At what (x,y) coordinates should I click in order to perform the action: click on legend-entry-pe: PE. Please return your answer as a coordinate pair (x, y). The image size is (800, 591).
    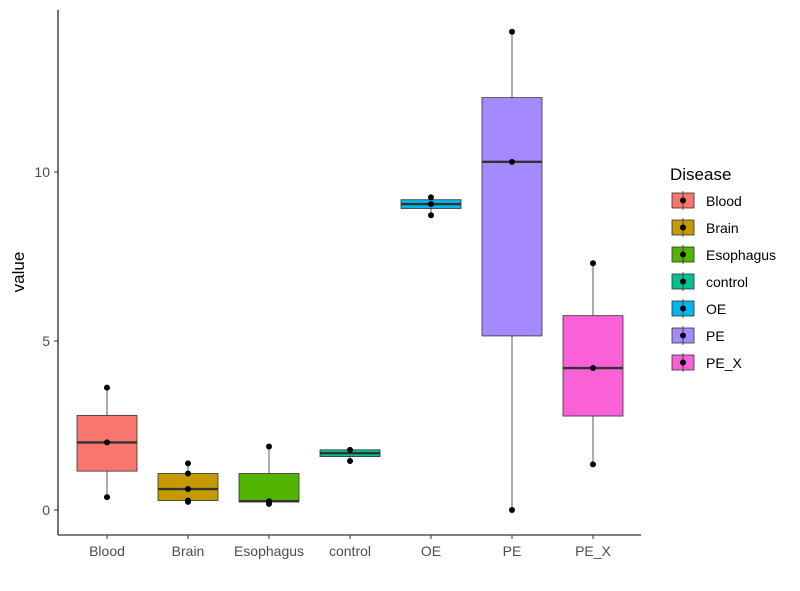
    Looking at the image, I should click on (698, 335).